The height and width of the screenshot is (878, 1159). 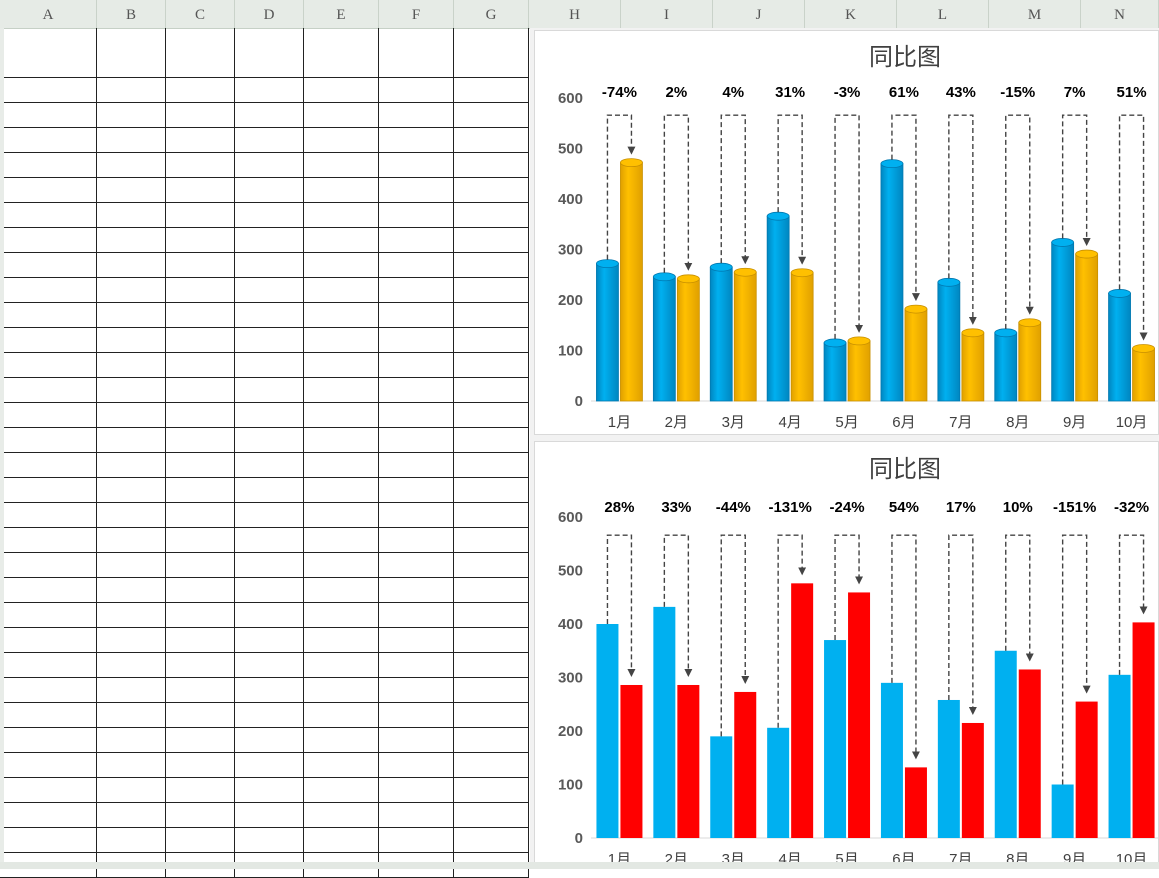 I want to click on column-header-j: J, so click(x=759, y=14).